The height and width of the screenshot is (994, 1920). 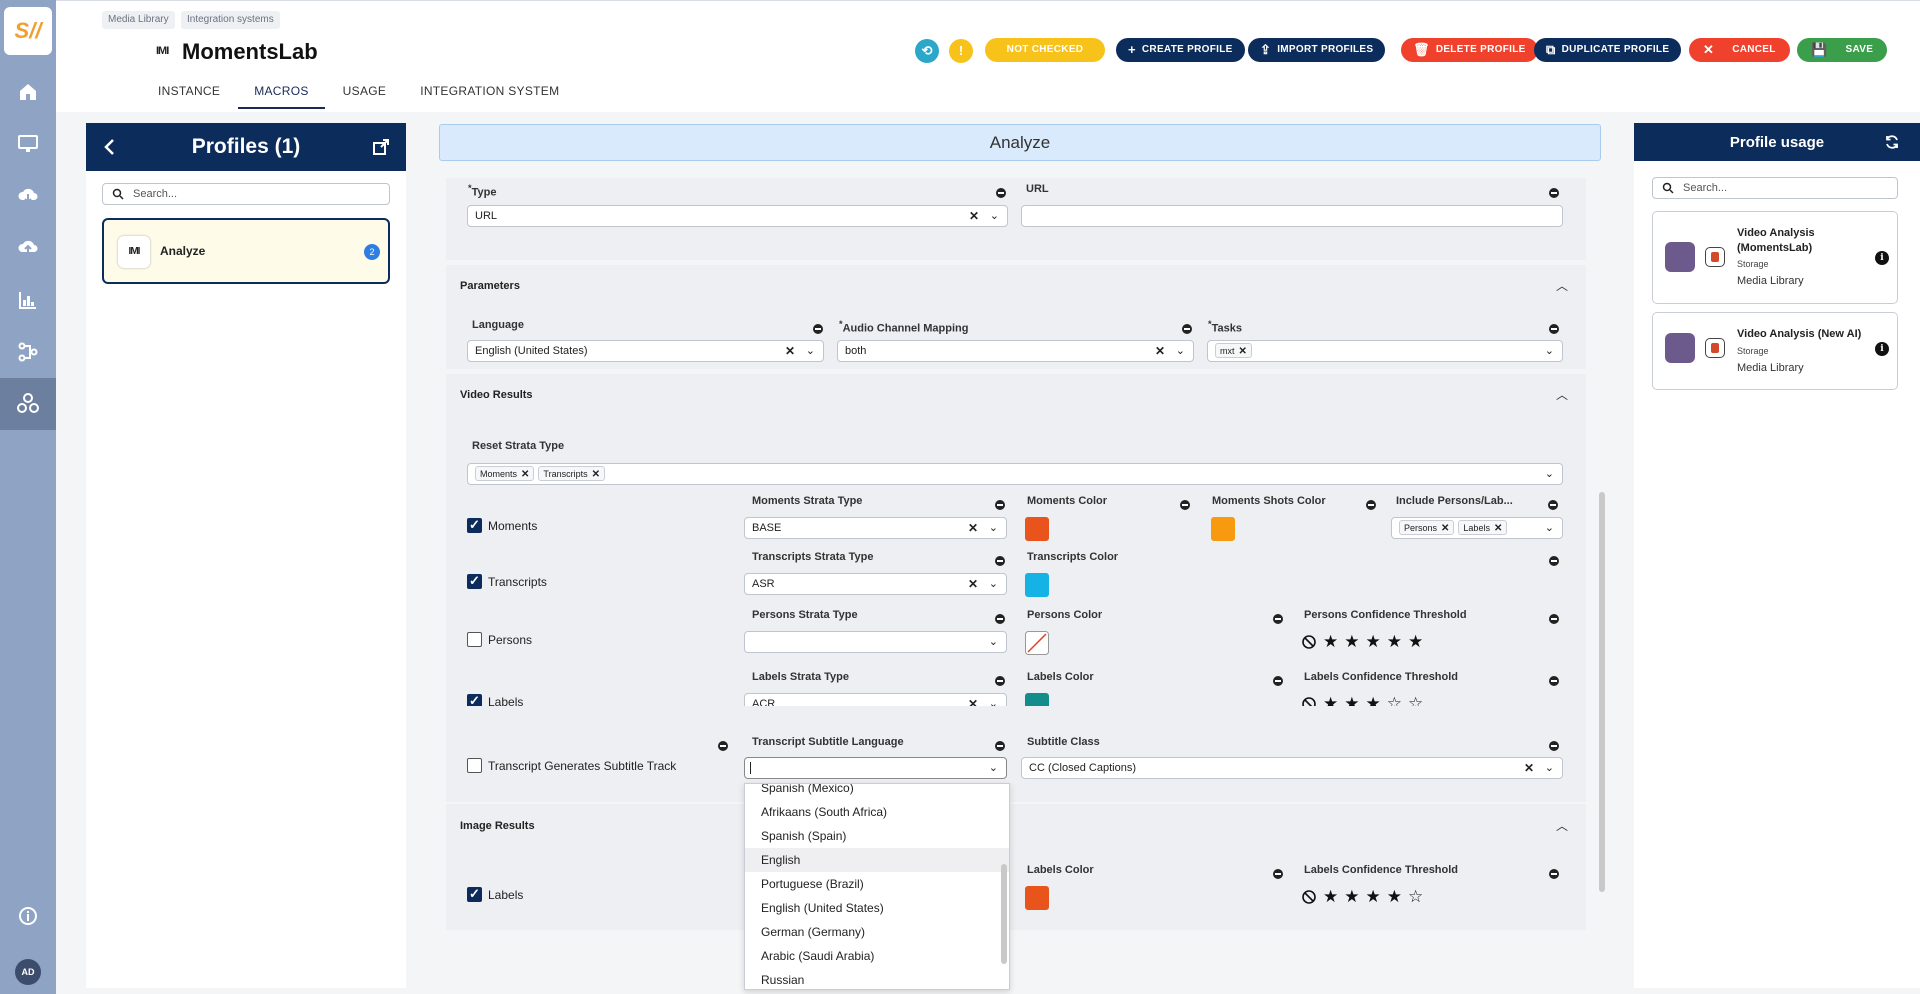 I want to click on warning-icon: !, so click(x=961, y=51).